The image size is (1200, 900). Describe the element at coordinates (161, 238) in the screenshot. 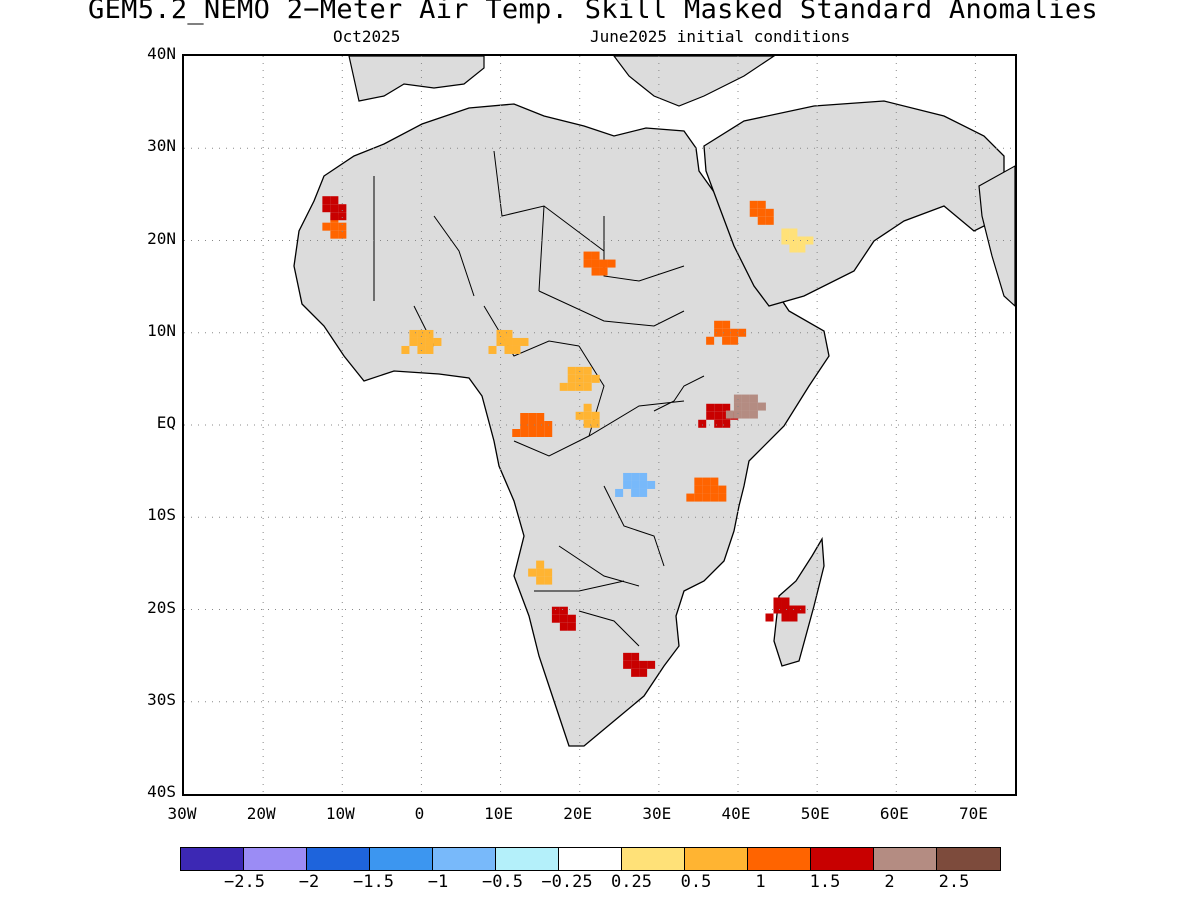

I see `latitude-tick-label: 20N` at that location.